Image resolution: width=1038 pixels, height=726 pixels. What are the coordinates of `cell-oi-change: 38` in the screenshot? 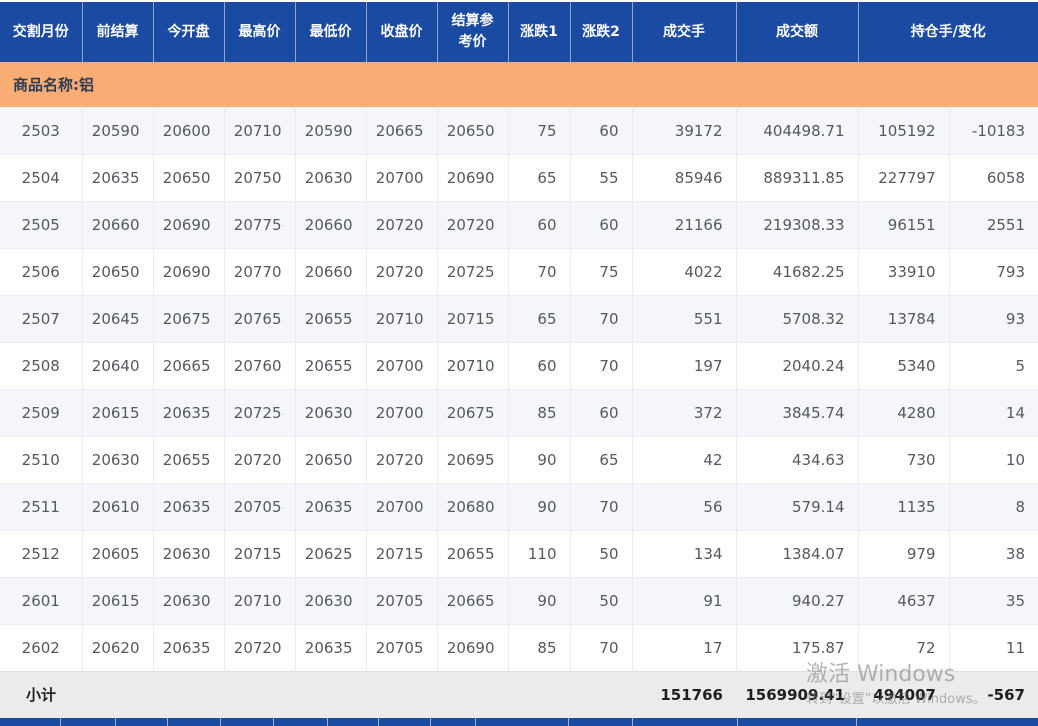 It's located at (993, 553).